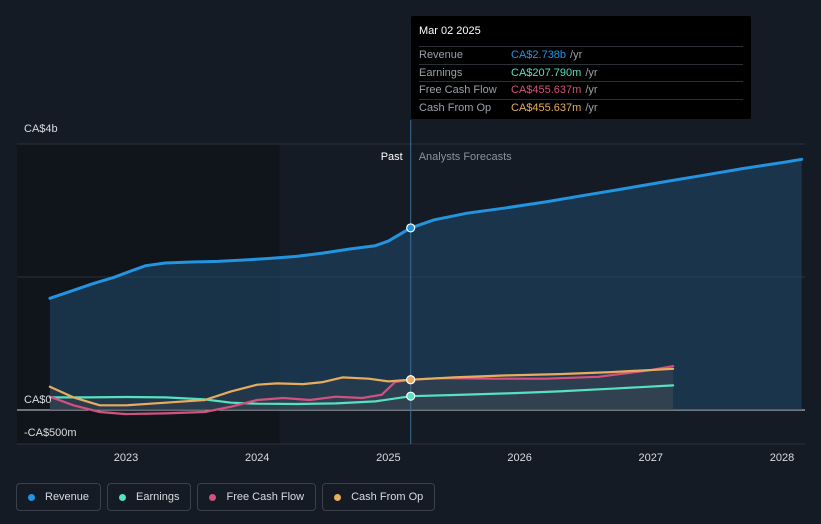 The height and width of the screenshot is (524, 821). Describe the element at coordinates (651, 458) in the screenshot. I see `x-tick-label: 2027` at that location.